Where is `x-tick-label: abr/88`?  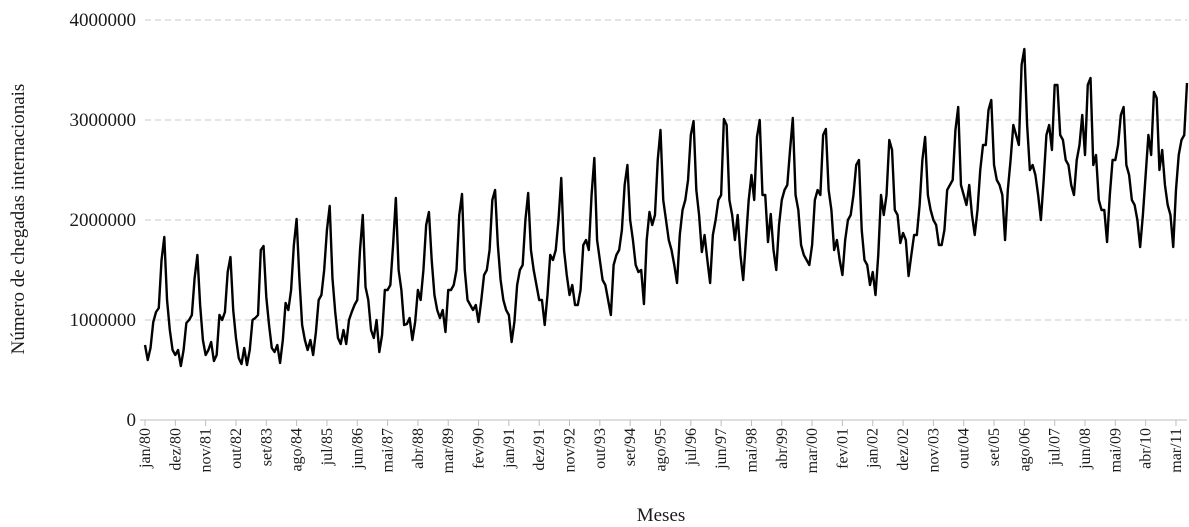 x-tick-label: abr/88 is located at coordinates (418, 448).